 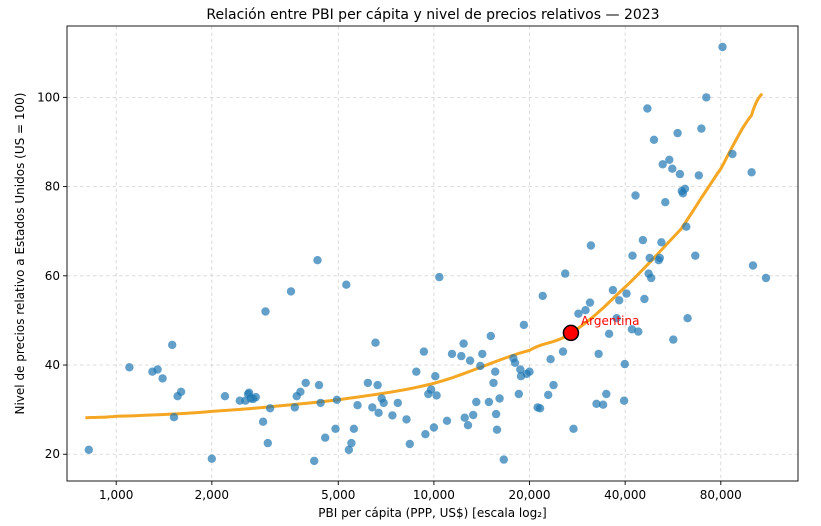 What do you see at coordinates (52, 454) in the screenshot?
I see `y-tick-label: 20` at bounding box center [52, 454].